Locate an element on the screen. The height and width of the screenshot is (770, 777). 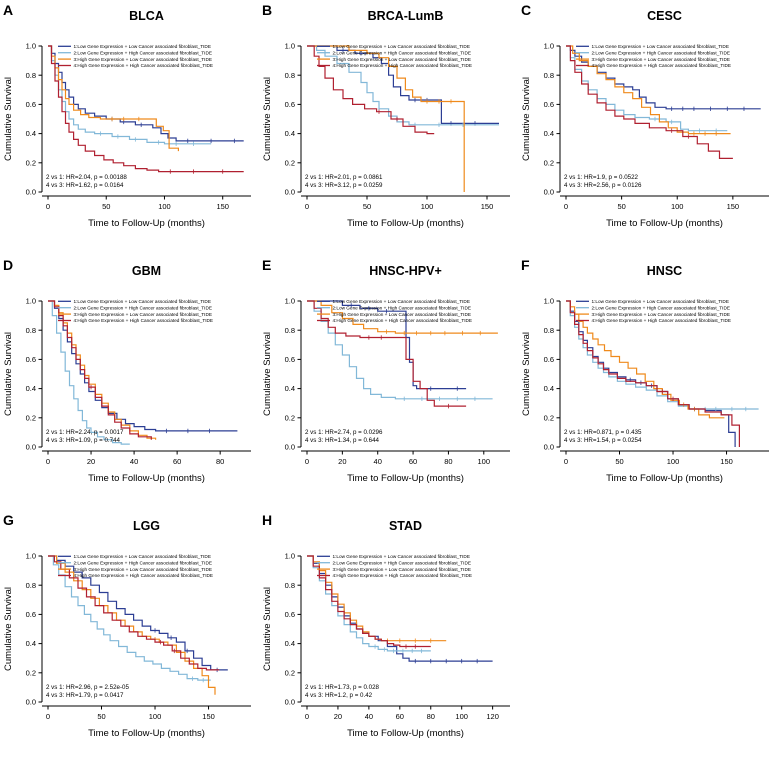
stats-line-2: 4 vs 3: HR=1.62, p = 0.0164 is located at coordinates (85, 185).